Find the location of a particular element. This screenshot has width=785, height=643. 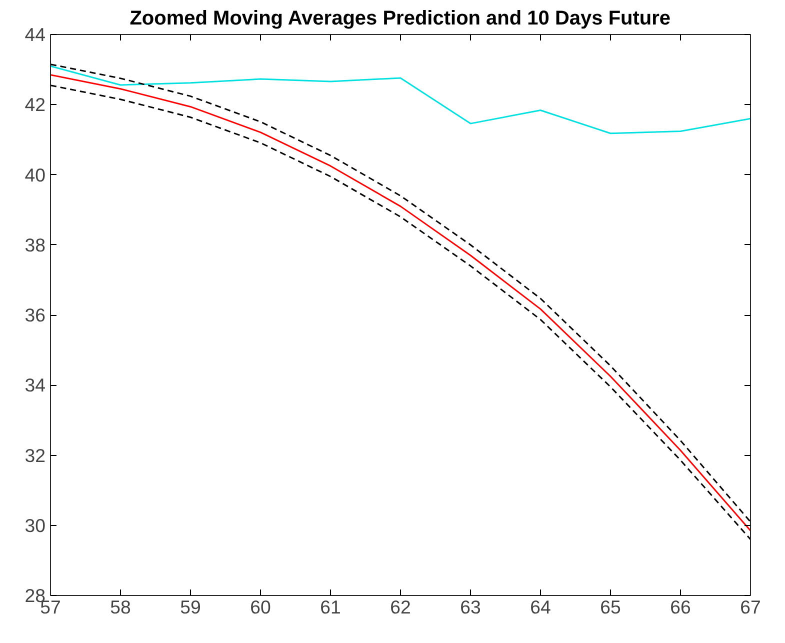

x-tick-label: 58 is located at coordinates (120, 607).